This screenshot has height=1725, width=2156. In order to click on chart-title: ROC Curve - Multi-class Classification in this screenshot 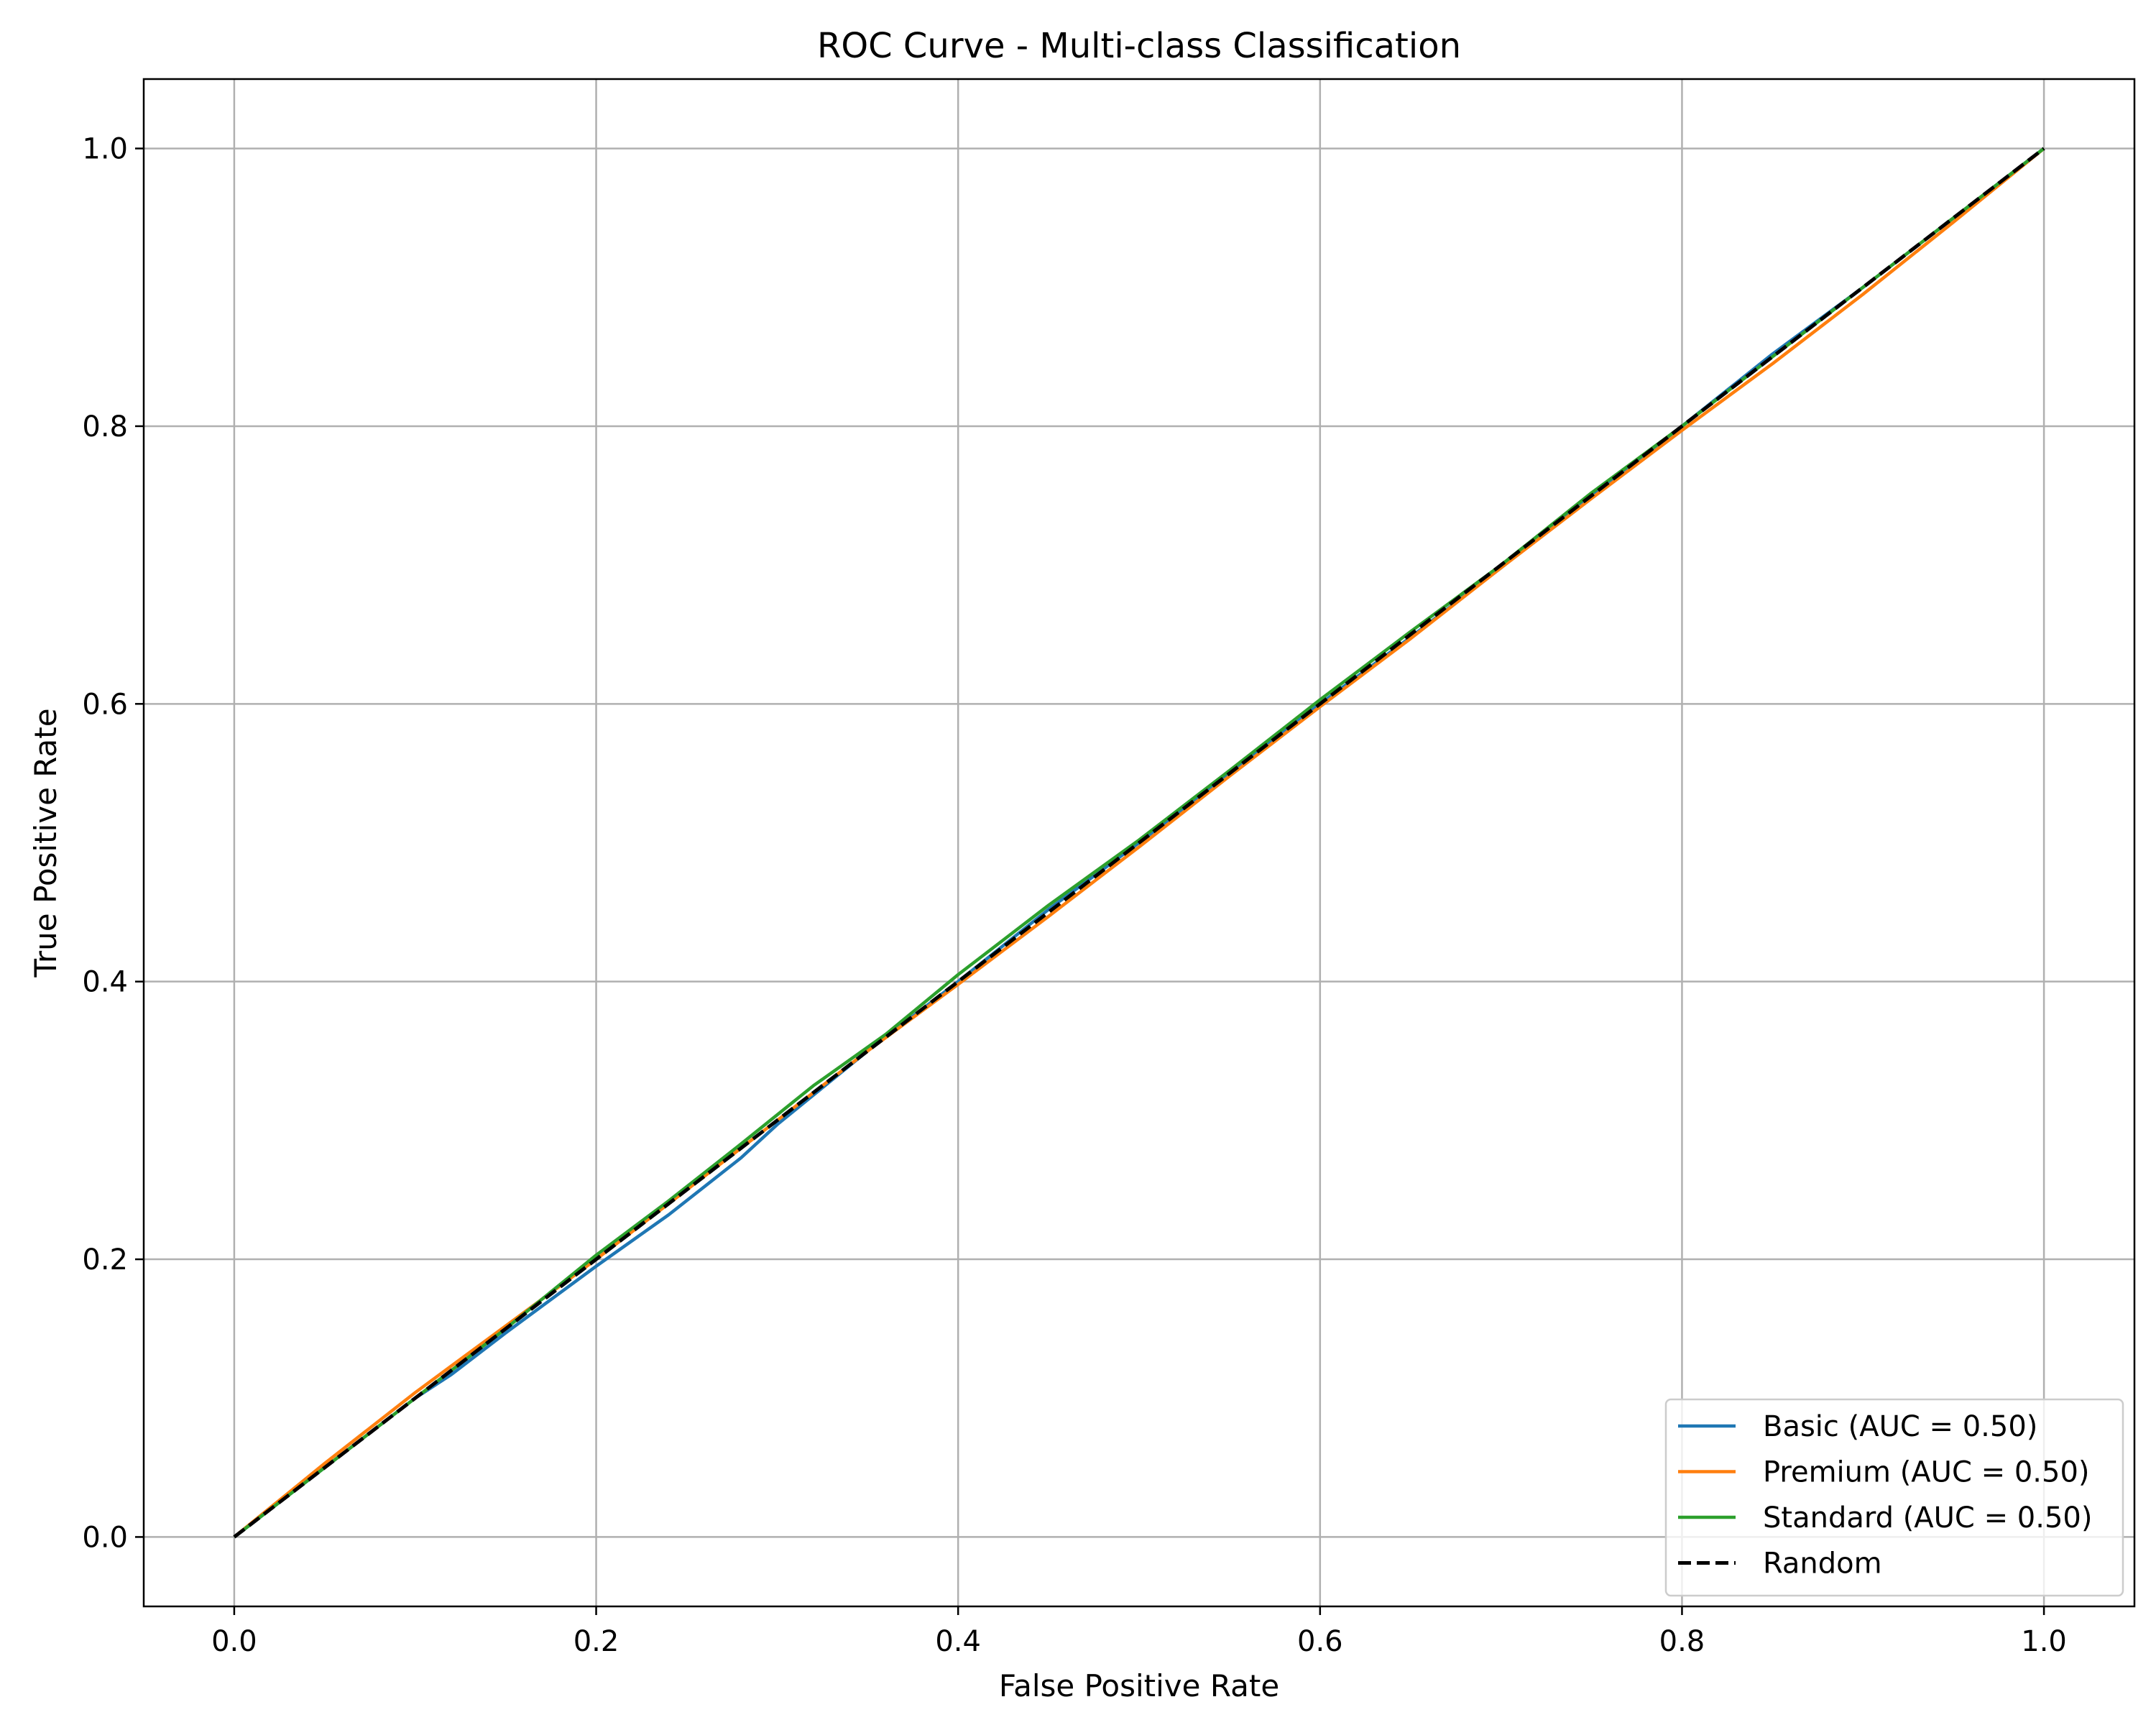, I will do `click(1139, 46)`.